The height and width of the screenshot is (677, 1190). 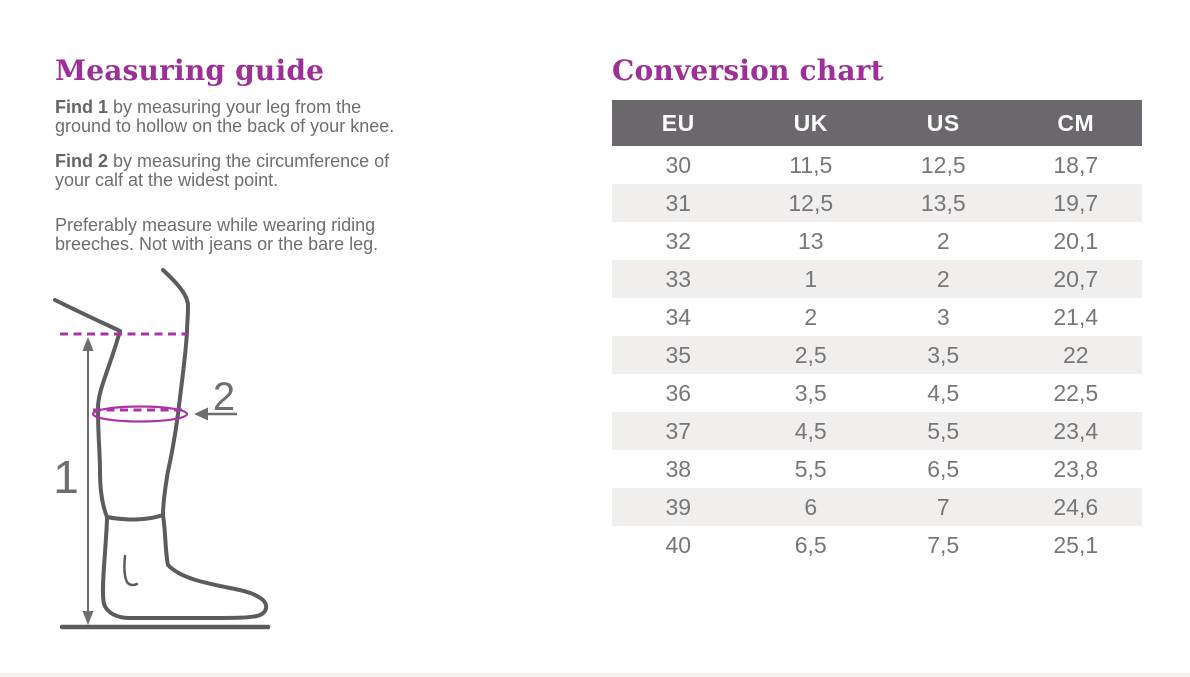 I want to click on foot-outline, so click(x=184, y=566).